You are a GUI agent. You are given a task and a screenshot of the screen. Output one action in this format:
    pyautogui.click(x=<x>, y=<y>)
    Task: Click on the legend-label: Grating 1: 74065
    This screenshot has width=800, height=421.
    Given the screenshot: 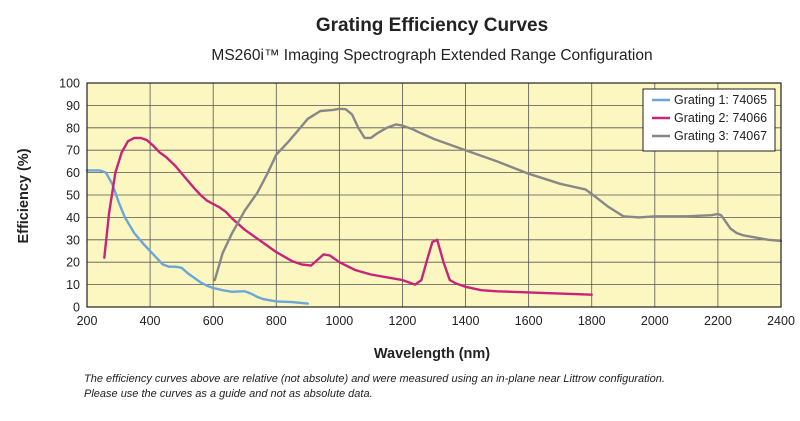 What is the action you would take?
    pyautogui.click(x=720, y=100)
    